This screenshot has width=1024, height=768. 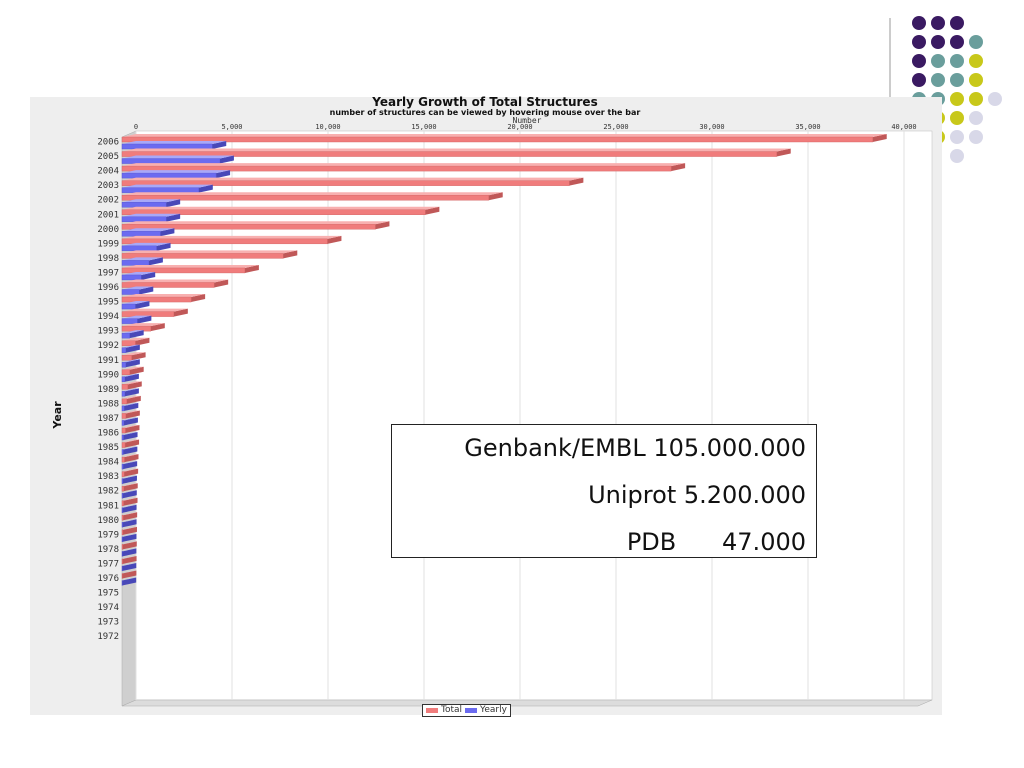 I want to click on y-tick-label: 1985, so click(x=108, y=448).